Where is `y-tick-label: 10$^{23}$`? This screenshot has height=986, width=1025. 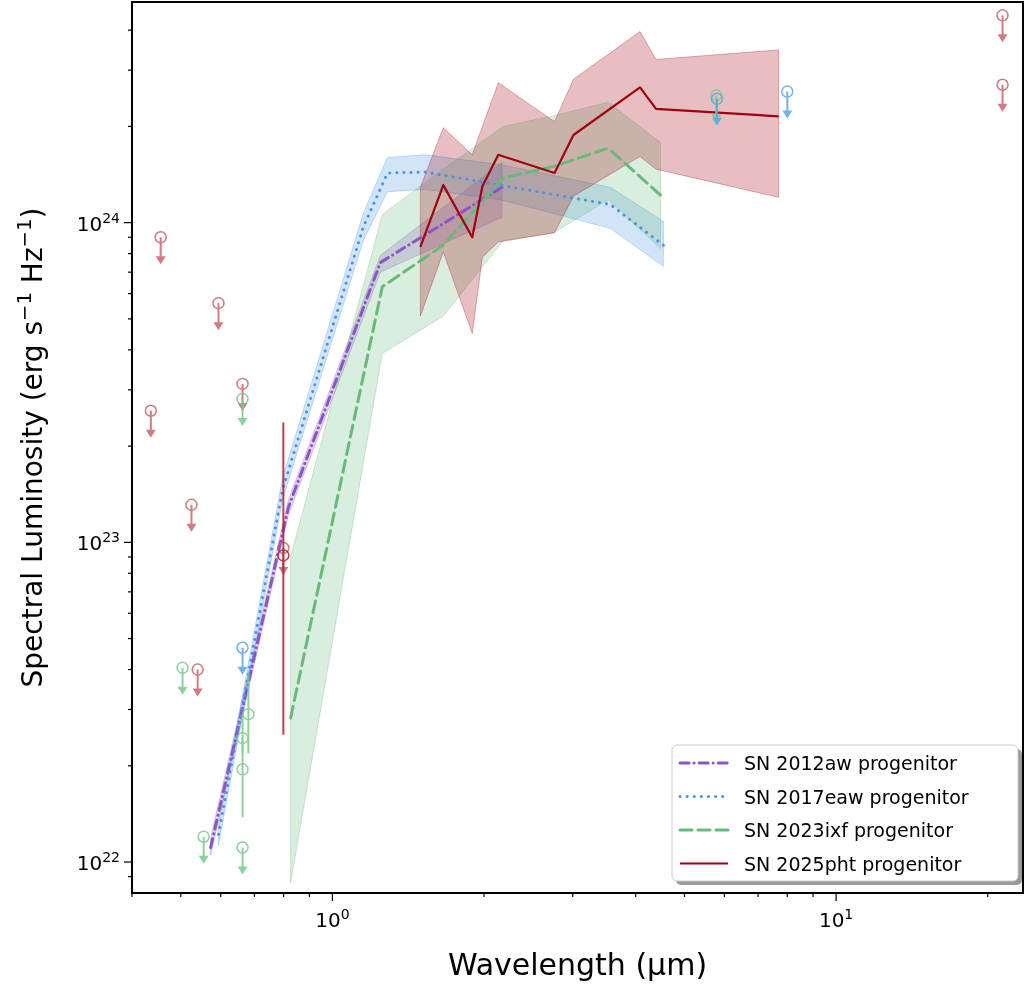
y-tick-label: 10$^{23}$ is located at coordinates (98, 542).